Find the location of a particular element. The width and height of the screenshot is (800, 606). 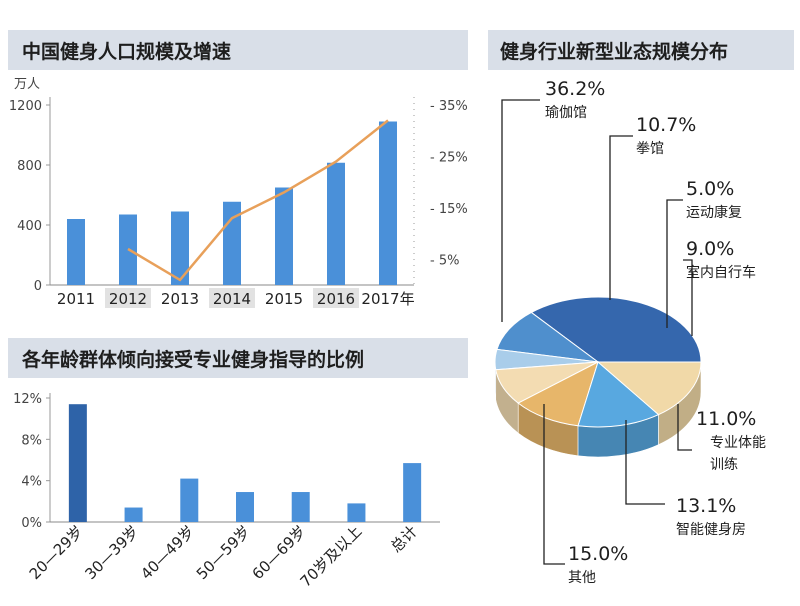

chart1-x-tick-label: 2016 is located at coordinates (336, 299).